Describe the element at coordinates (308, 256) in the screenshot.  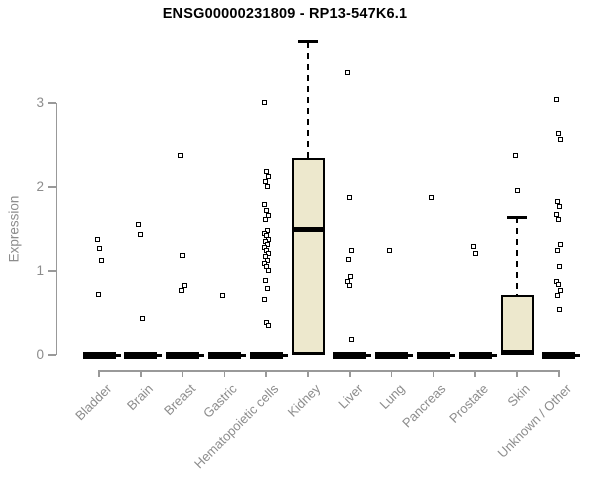
I see `box-kidney` at that location.